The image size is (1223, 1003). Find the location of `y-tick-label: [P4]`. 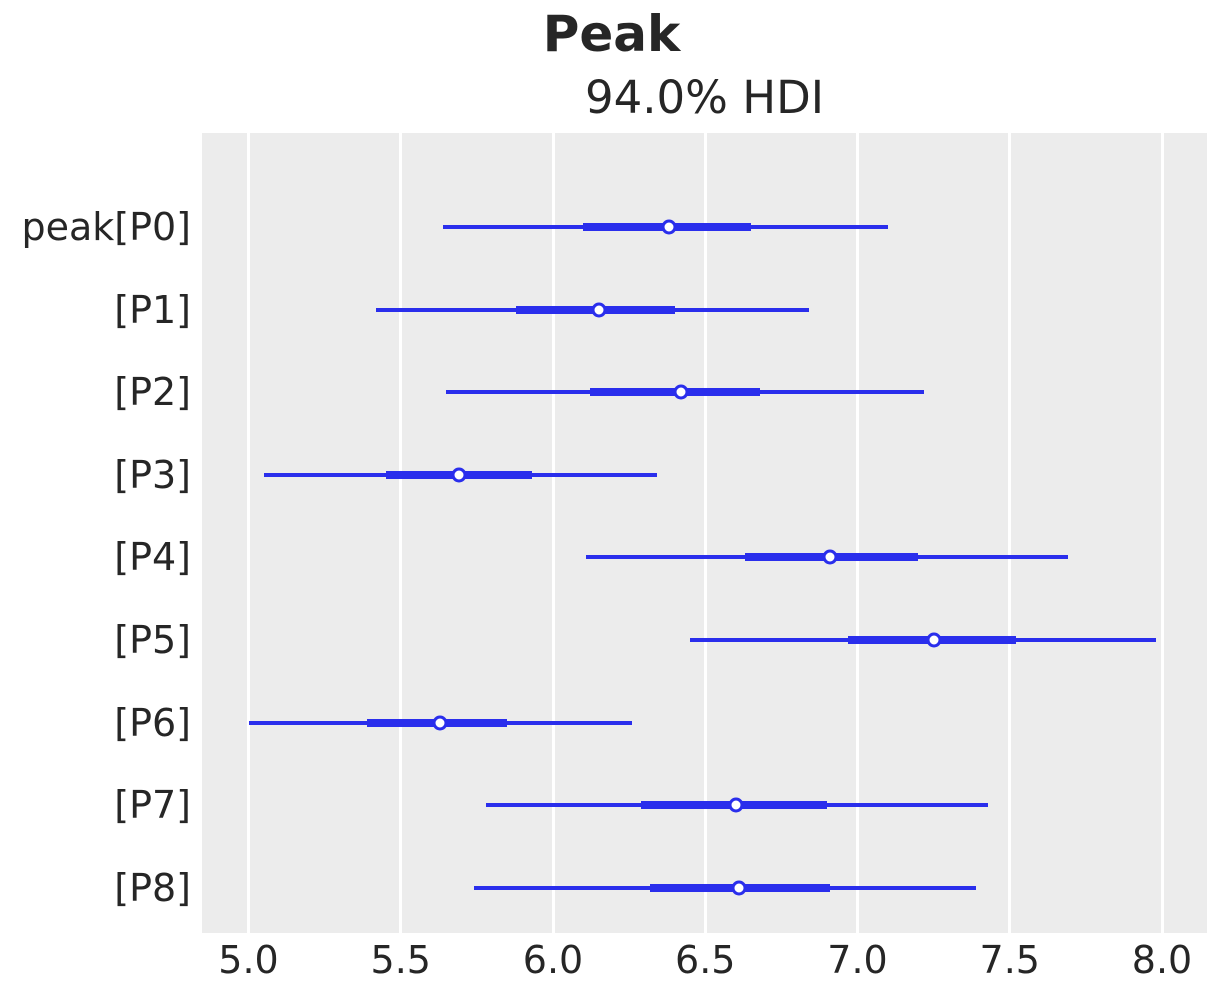

y-tick-label: [P4] is located at coordinates (152, 557).